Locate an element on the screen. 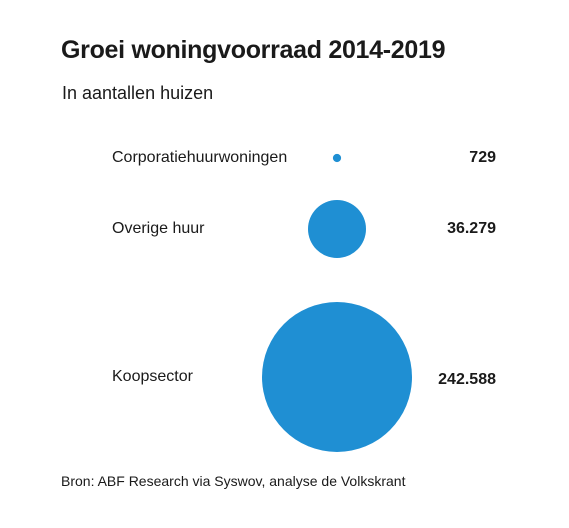 Image resolution: width=569 pixels, height=528 pixels. bubble-corporatiehuurwoningen is located at coordinates (337, 158).